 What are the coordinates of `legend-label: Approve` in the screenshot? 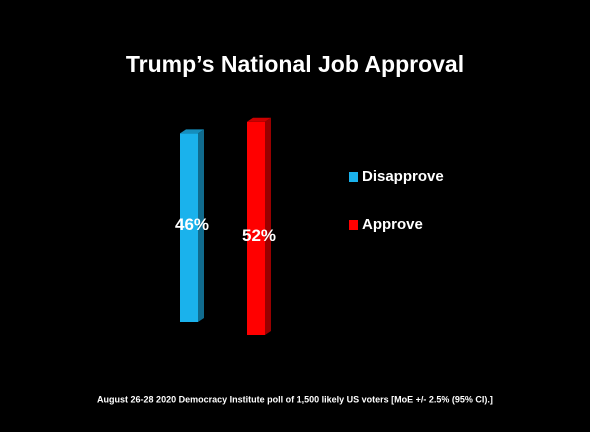 It's located at (392, 224).